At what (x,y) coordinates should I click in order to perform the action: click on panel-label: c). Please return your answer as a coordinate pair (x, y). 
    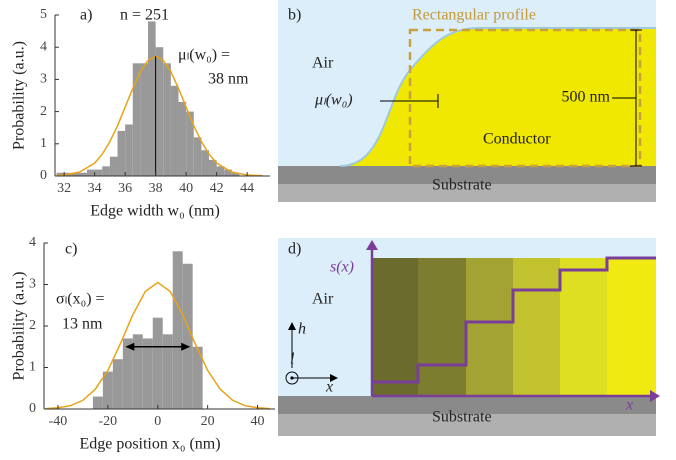
    Looking at the image, I should click on (71, 249).